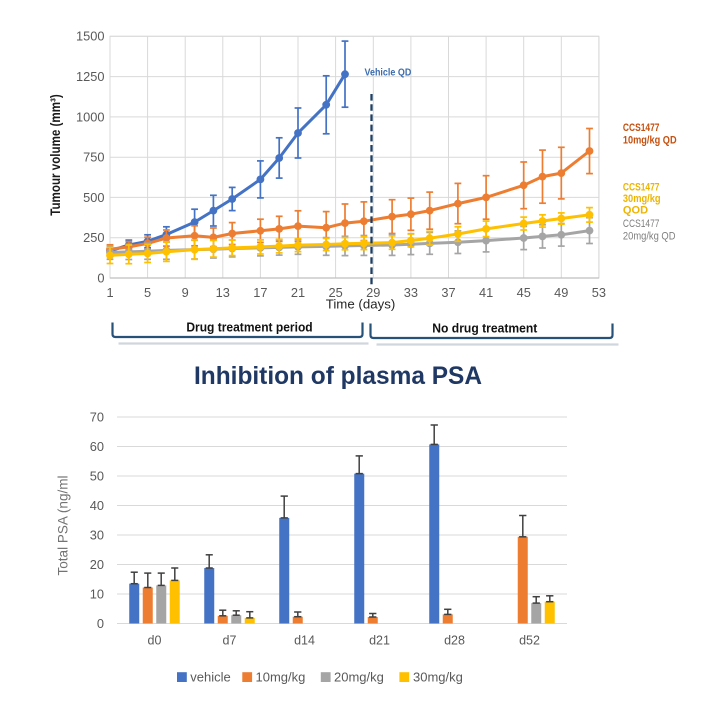 The width and height of the screenshot is (713, 704). Describe the element at coordinates (97, 416) in the screenshot. I see `svg-text: 70` at that location.